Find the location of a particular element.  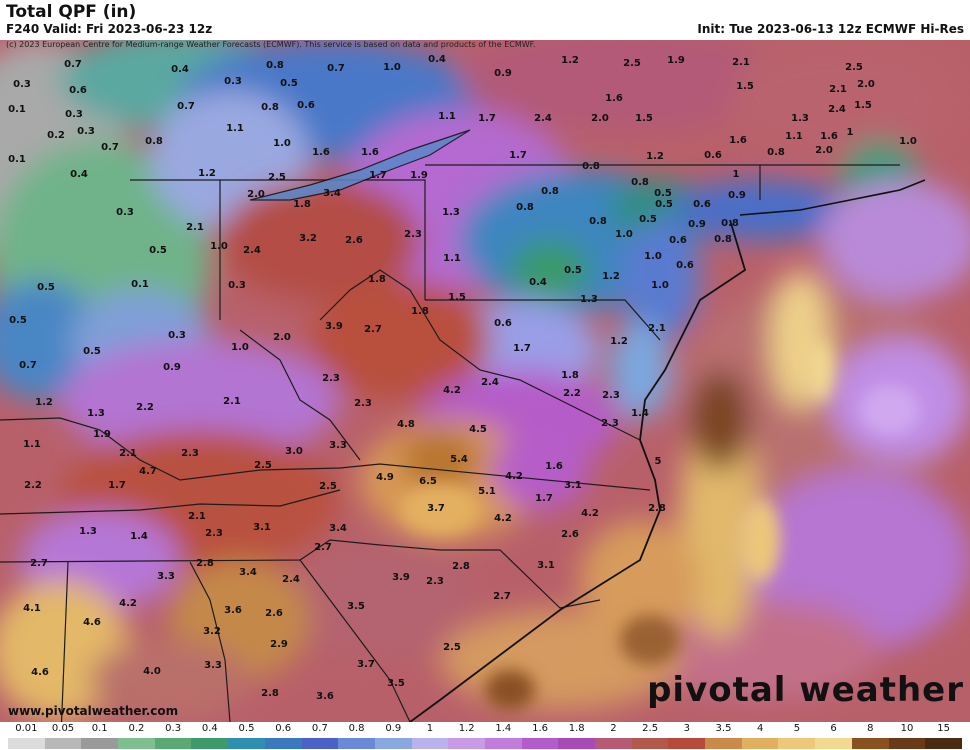

nc-sc-ga-border is located at coordinates (300, 574).